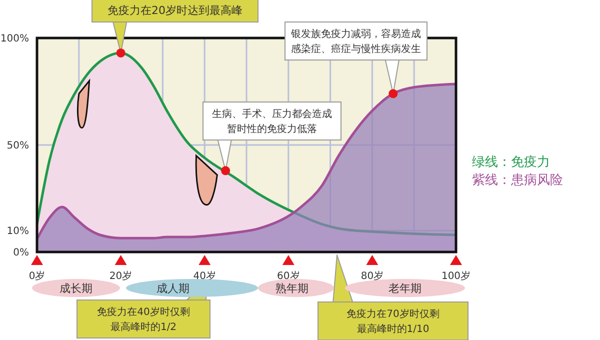 This screenshot has width=600, height=340. What do you see at coordinates (14, 39) in the screenshot?
I see `y-tick-label: 100%` at bounding box center [14, 39].